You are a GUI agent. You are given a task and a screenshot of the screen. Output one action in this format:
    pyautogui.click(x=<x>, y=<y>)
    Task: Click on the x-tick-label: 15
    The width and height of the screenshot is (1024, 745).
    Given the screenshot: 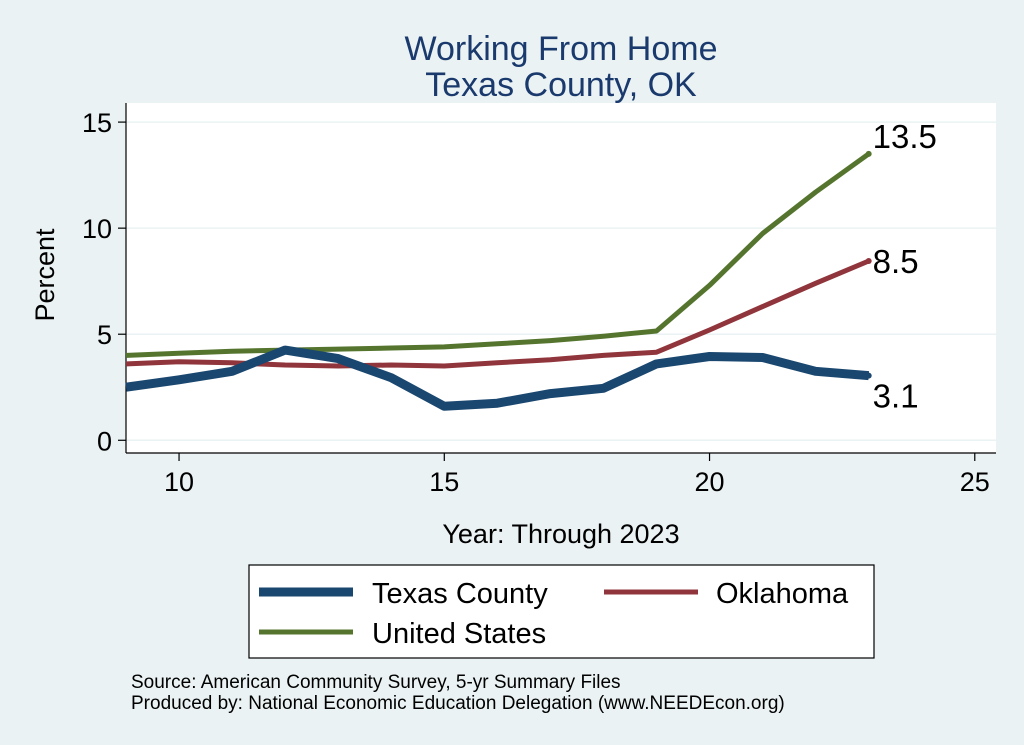 What is the action you would take?
    pyautogui.click(x=444, y=482)
    